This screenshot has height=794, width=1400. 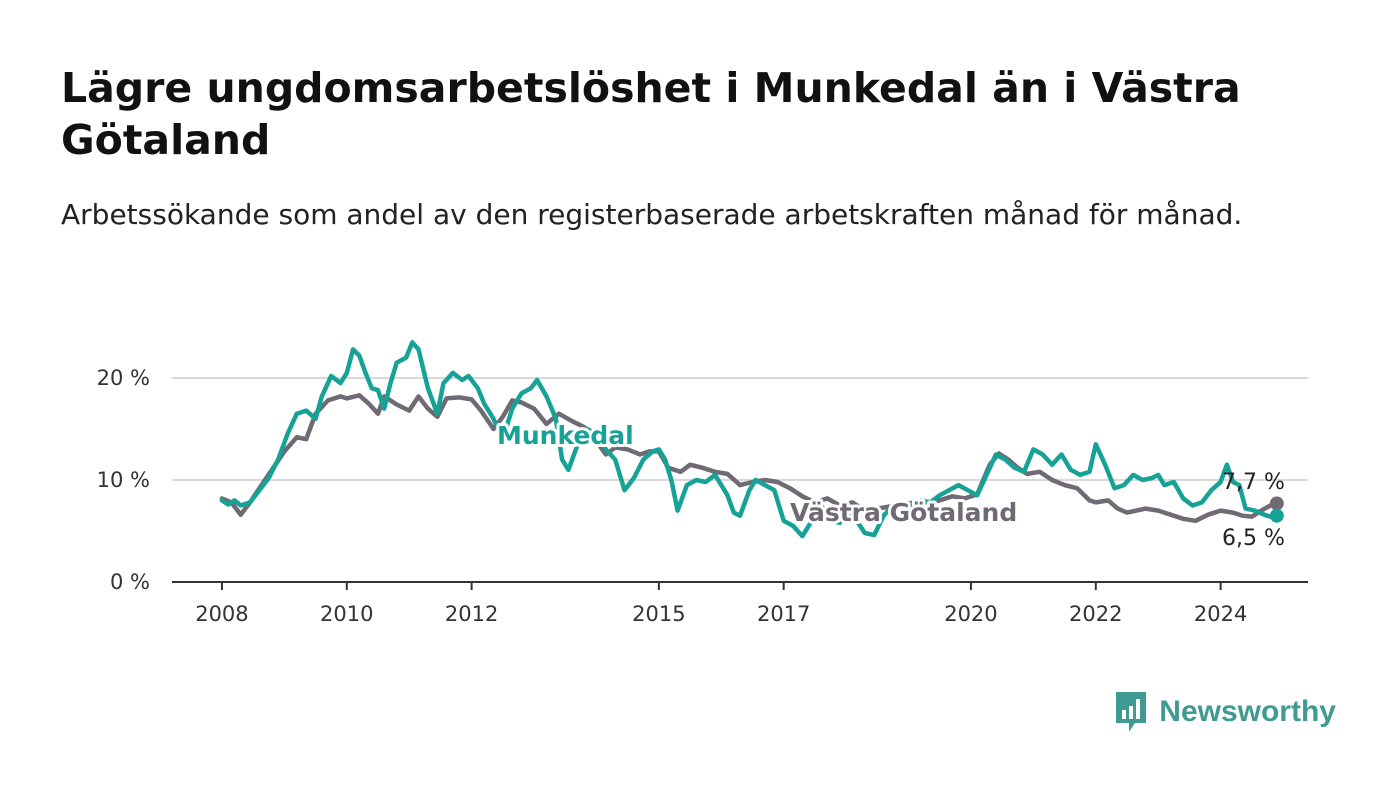 I want to click on y-tick-label: 20 %, so click(x=123, y=378).